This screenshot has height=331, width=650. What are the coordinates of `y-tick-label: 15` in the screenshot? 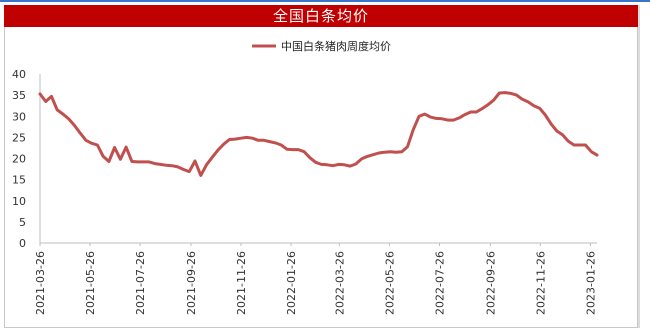 It's located at (19, 180).